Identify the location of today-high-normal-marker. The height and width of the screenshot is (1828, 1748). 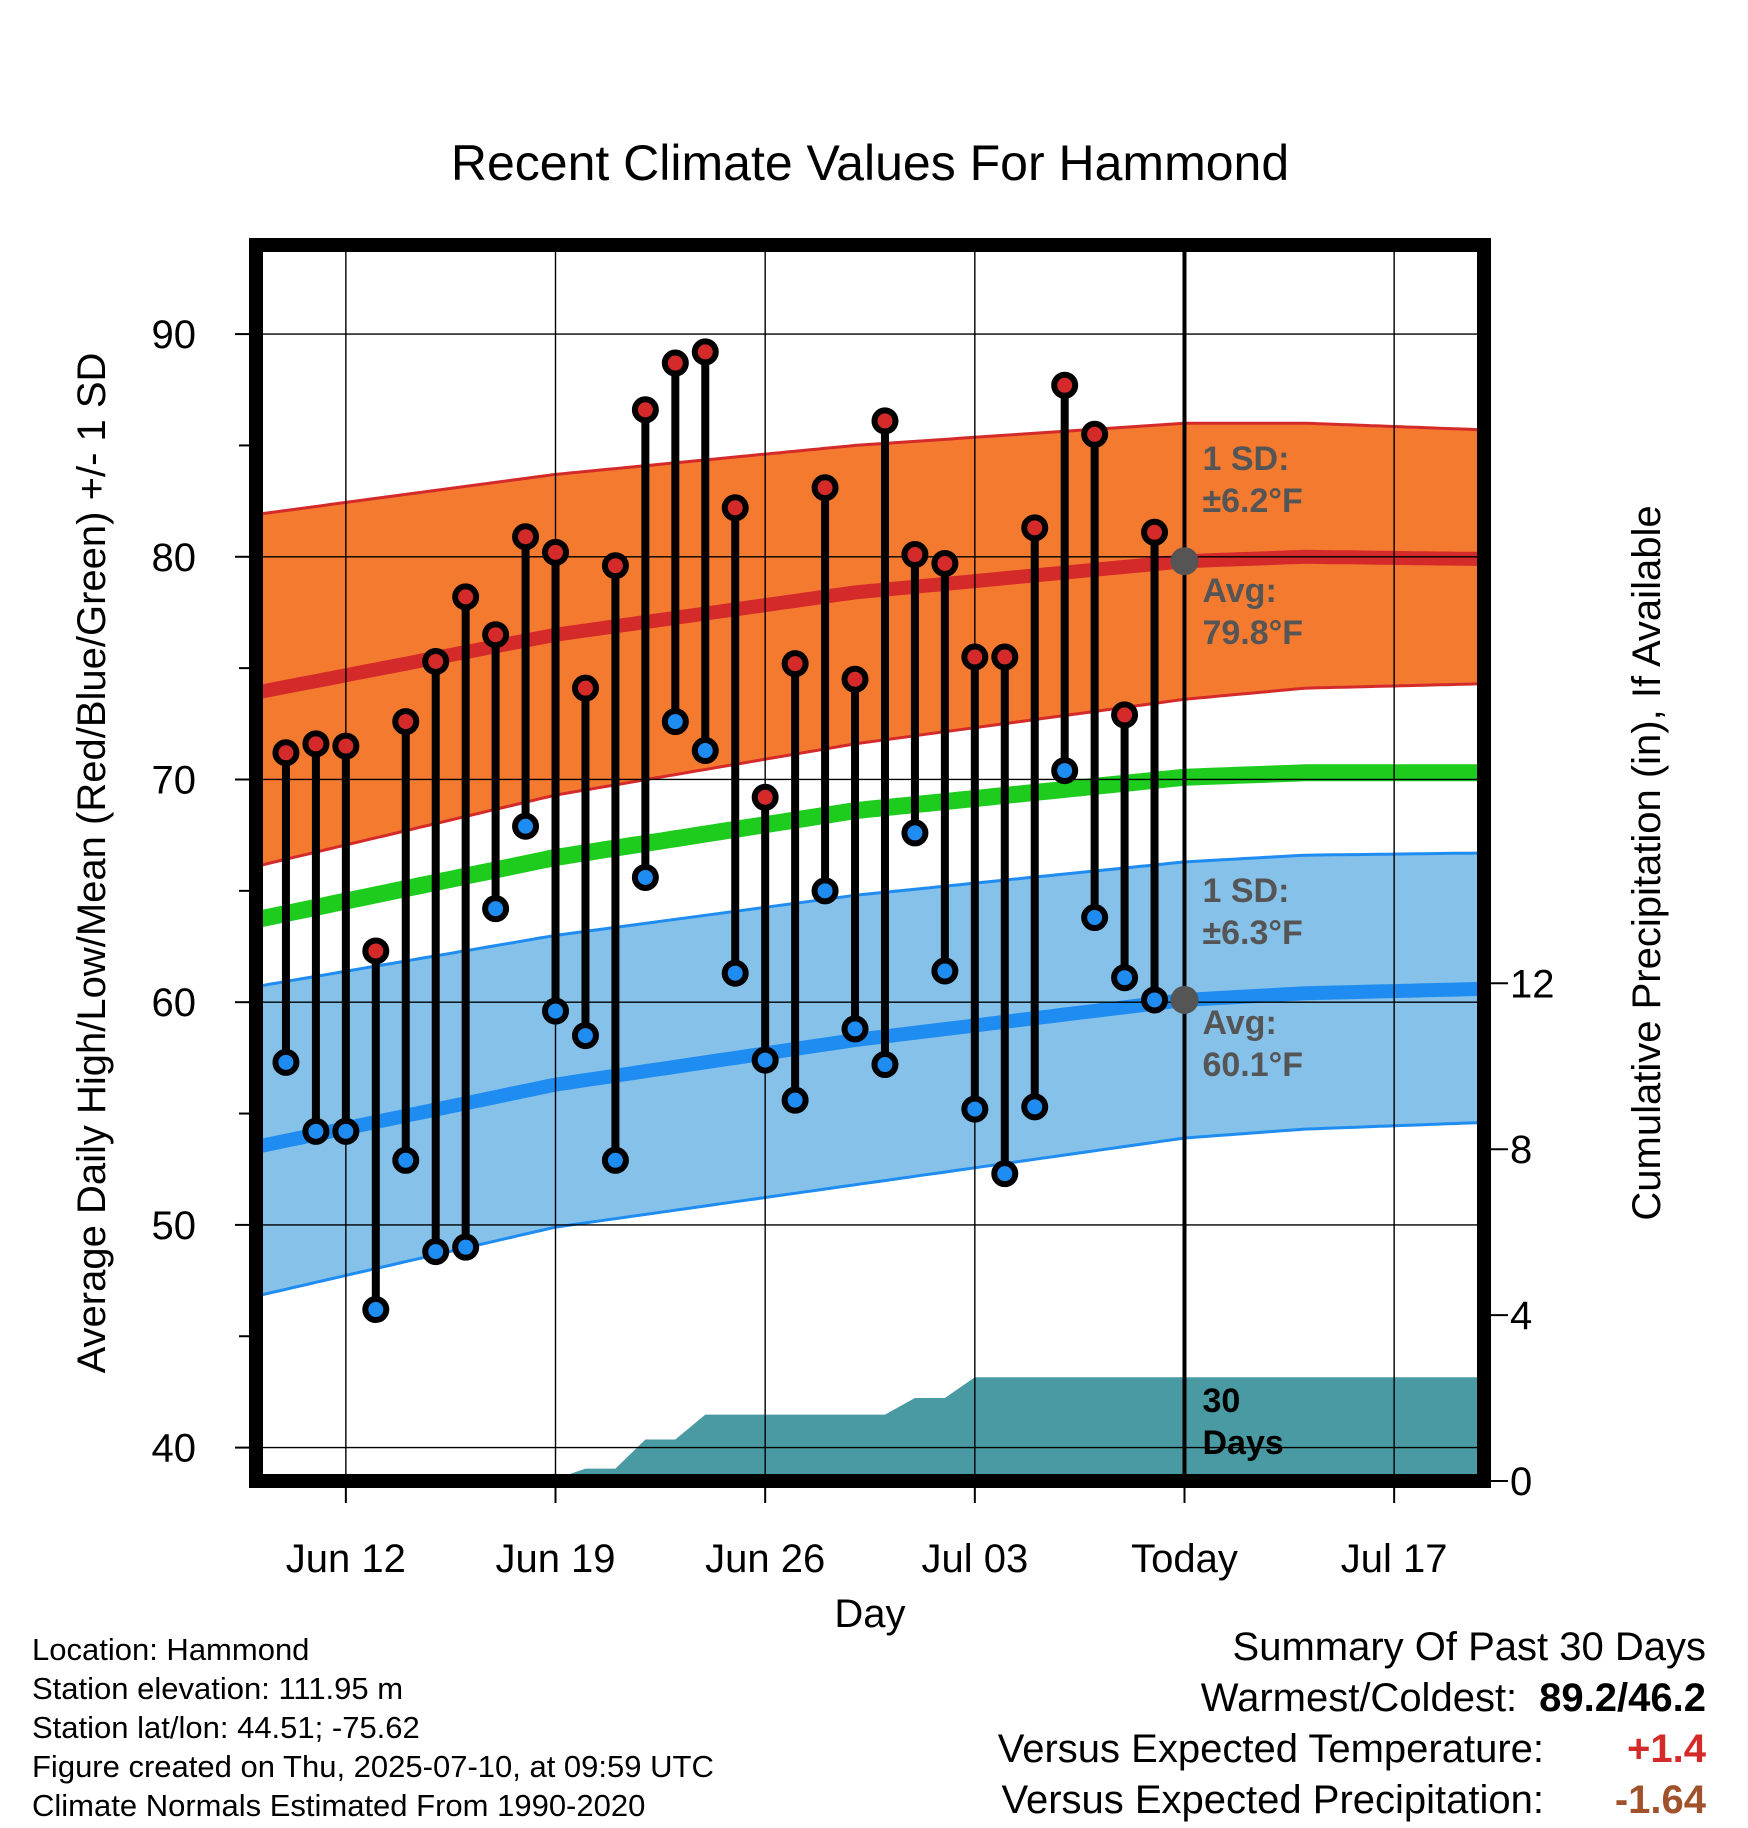
(1184, 561).